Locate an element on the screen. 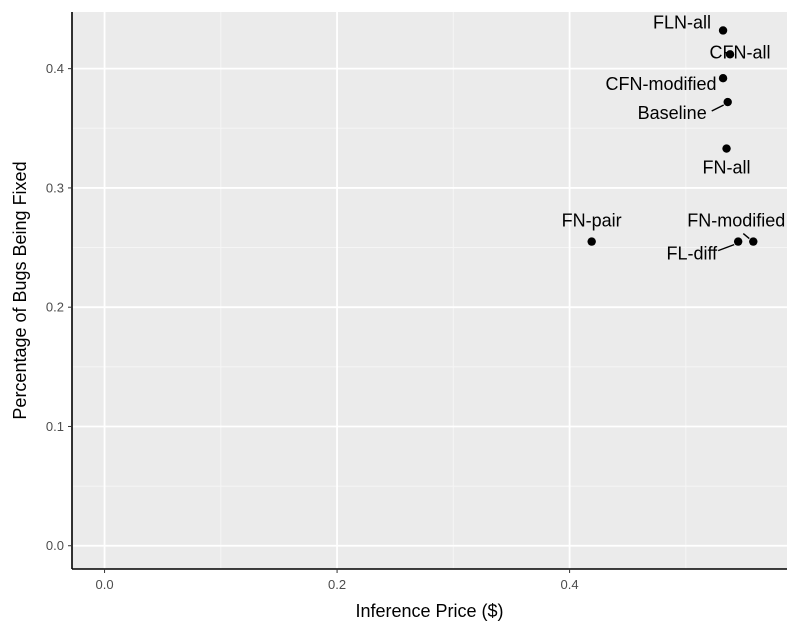 Image resolution: width=787 pixels, height=623 pixels. x-tick-label: 0.0 is located at coordinates (105, 584).